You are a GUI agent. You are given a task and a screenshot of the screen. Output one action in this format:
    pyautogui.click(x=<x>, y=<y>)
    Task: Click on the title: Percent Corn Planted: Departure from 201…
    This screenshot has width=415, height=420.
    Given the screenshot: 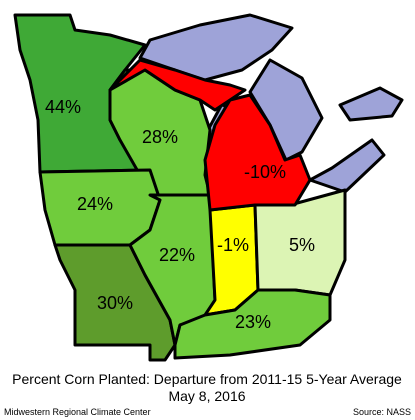 What is the action you would take?
    pyautogui.click(x=207, y=379)
    